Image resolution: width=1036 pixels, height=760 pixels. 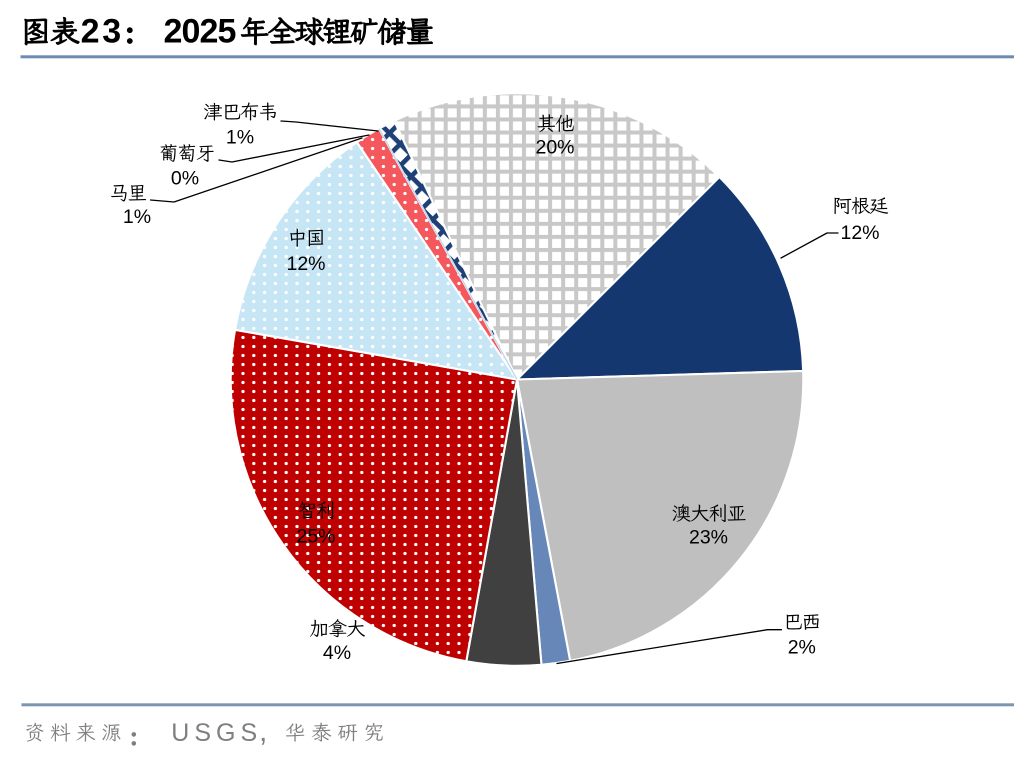 What do you see at coordinates (554, 148) in the screenshot?
I see `svg-text: 20%` at bounding box center [554, 148].